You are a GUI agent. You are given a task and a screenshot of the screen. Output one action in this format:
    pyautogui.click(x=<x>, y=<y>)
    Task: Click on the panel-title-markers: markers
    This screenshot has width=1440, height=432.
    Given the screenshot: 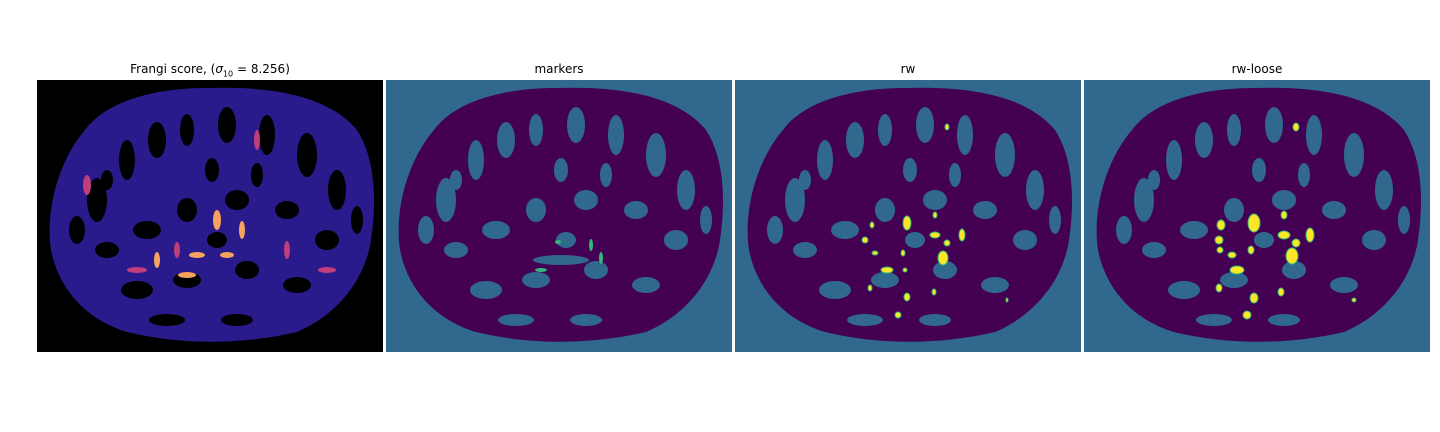 What is the action you would take?
    pyautogui.click(x=559, y=69)
    